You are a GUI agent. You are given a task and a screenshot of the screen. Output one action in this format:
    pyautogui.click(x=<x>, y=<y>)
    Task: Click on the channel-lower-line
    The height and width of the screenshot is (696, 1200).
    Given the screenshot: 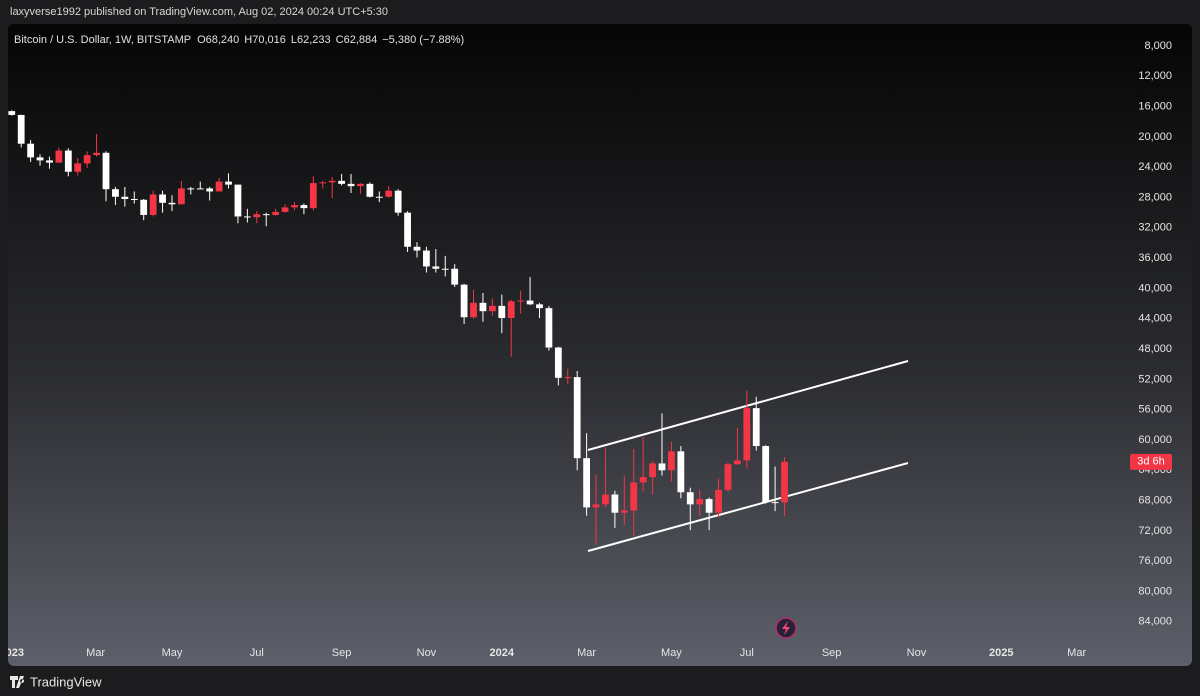 What is the action you would take?
    pyautogui.click(x=748, y=507)
    